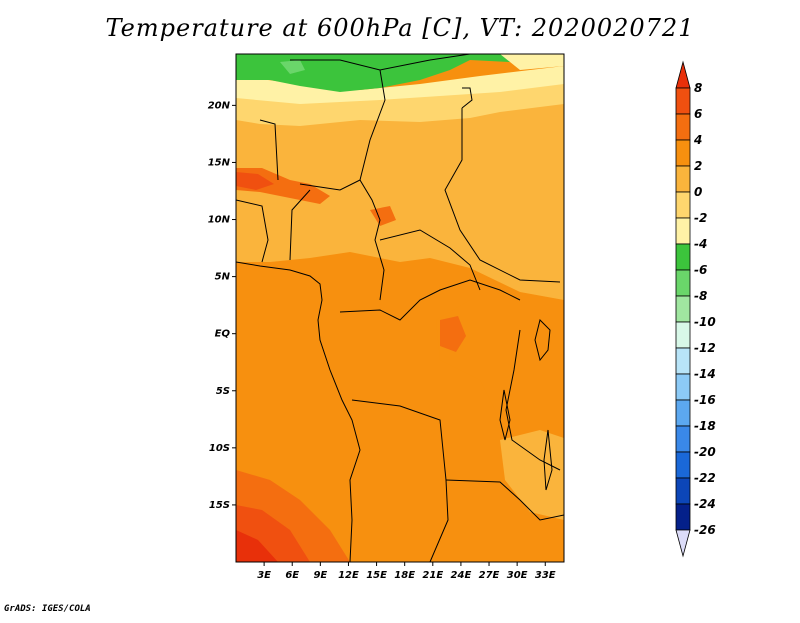 The height and width of the screenshot is (623, 800). What do you see at coordinates (698, 88) in the screenshot?
I see `colorbar-level-label: 8` at bounding box center [698, 88].